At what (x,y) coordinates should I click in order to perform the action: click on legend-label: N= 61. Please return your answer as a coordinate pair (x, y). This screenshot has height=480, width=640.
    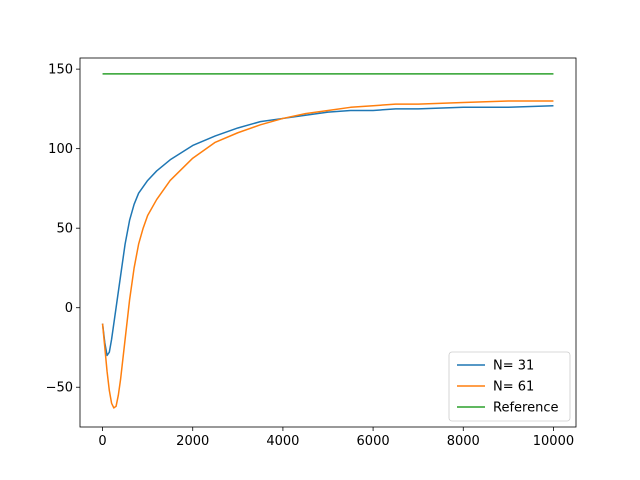
    Looking at the image, I should click on (513, 387).